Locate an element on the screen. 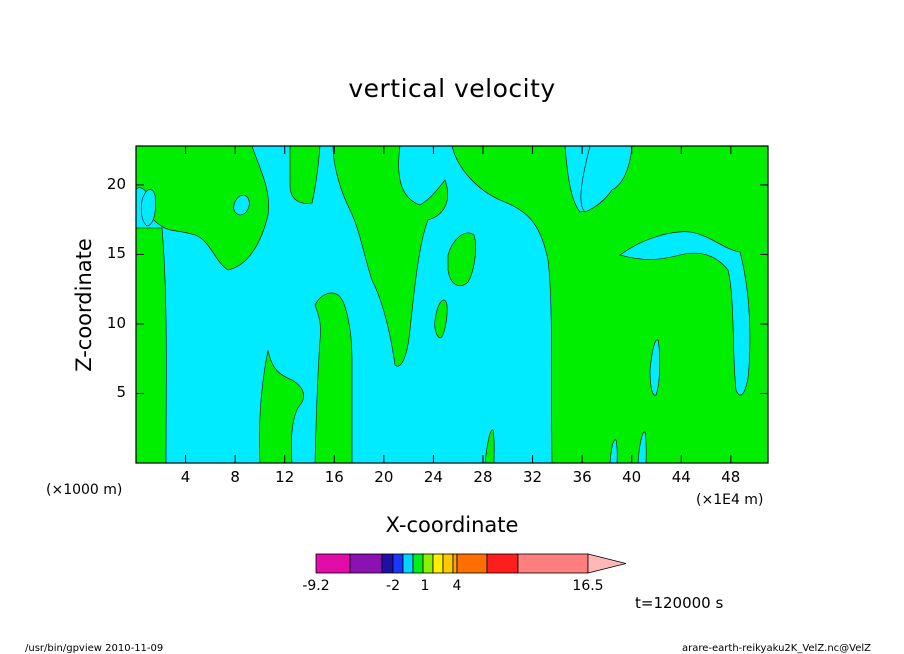 The height and width of the screenshot is (654, 904). footer-right: arare-earth-reikyaku2K_VelZ.nc@VelZ is located at coordinates (777, 648).